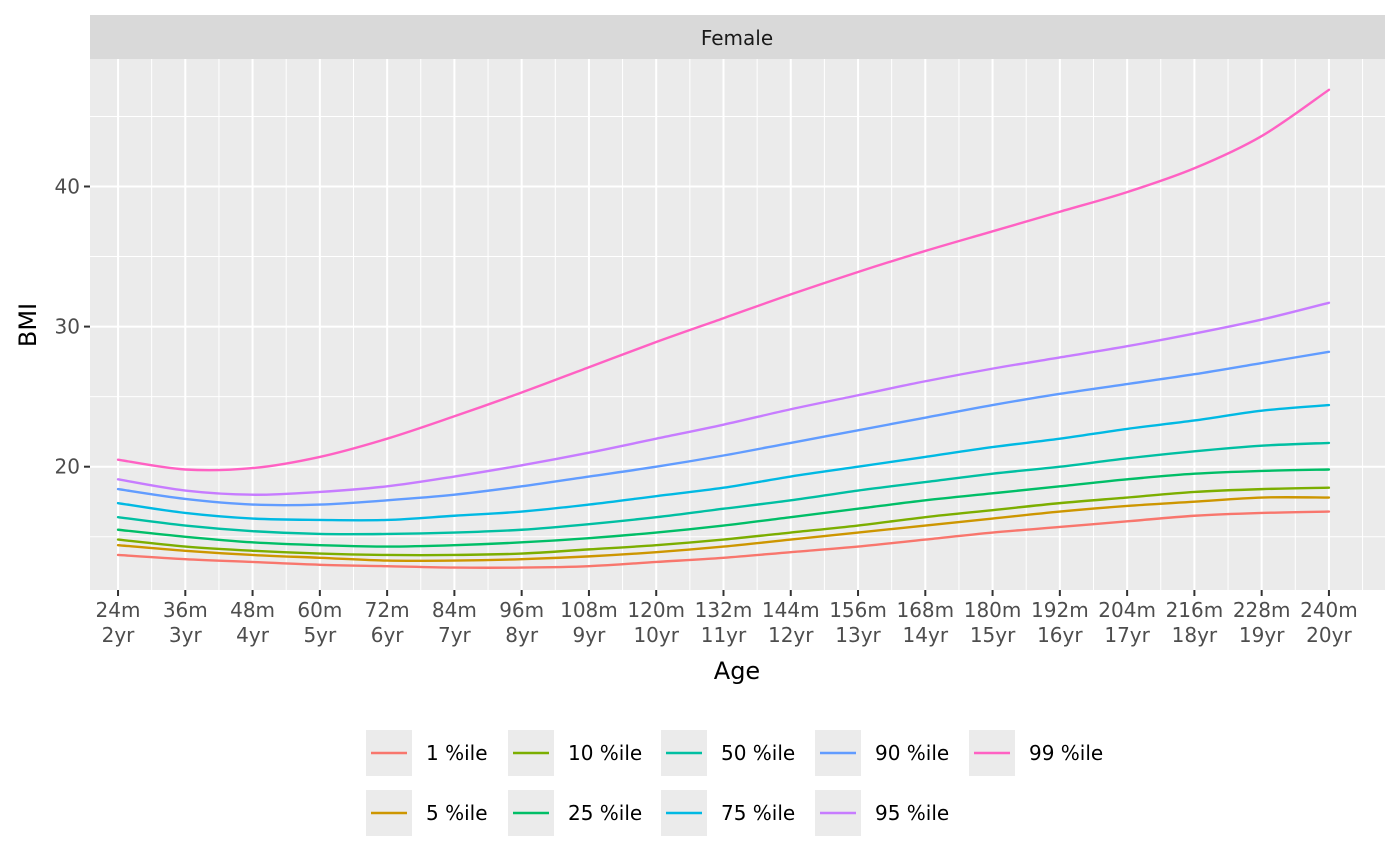  I want to click on x-tick-label-months: 240m, so click(1329, 610).